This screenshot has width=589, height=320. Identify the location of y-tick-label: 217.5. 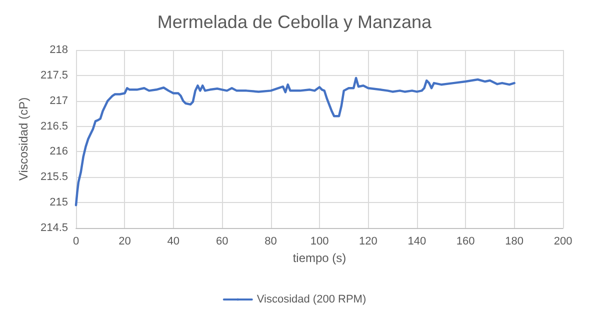
(54, 75).